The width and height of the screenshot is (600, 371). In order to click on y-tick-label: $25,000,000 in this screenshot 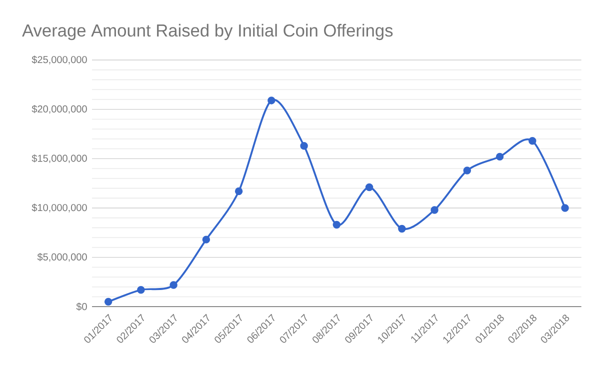, I will do `click(59, 60)`.